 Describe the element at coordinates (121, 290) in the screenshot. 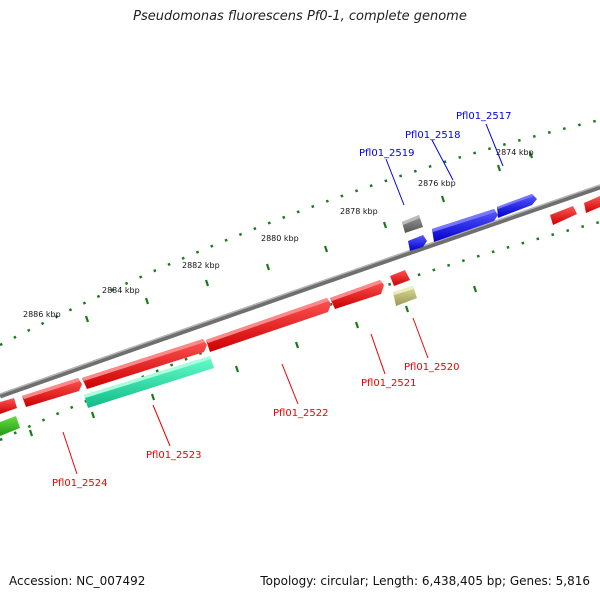

I see `tick-label-2884: 2884 kbp` at that location.